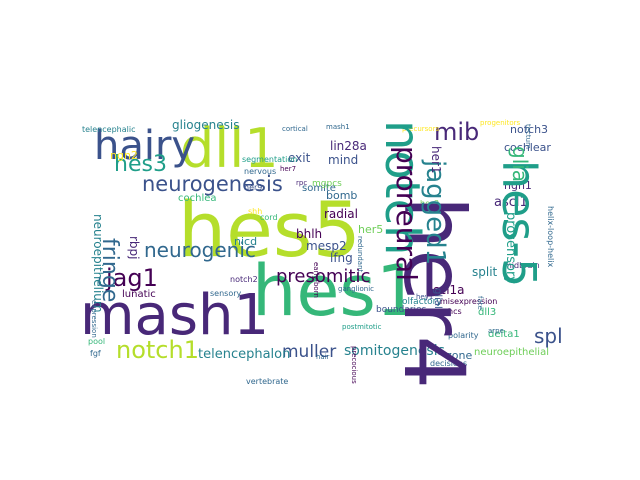  What do you see at coordinates (336, 291) in the screenshot?
I see `word-hes1: hes1` at bounding box center [336, 291].